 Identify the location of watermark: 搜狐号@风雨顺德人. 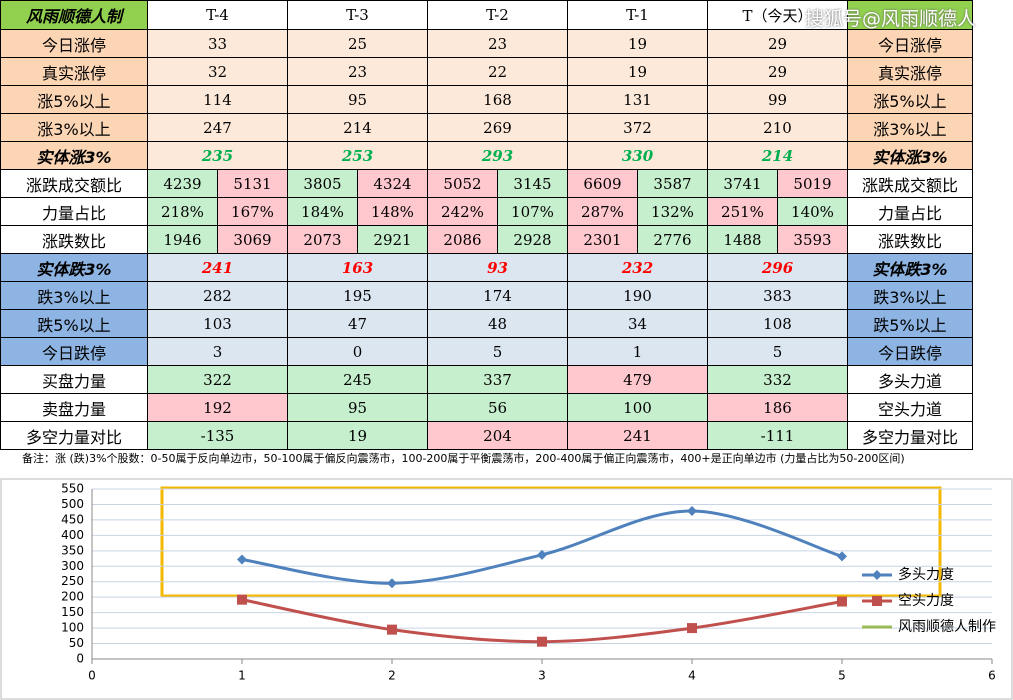
(891, 19).